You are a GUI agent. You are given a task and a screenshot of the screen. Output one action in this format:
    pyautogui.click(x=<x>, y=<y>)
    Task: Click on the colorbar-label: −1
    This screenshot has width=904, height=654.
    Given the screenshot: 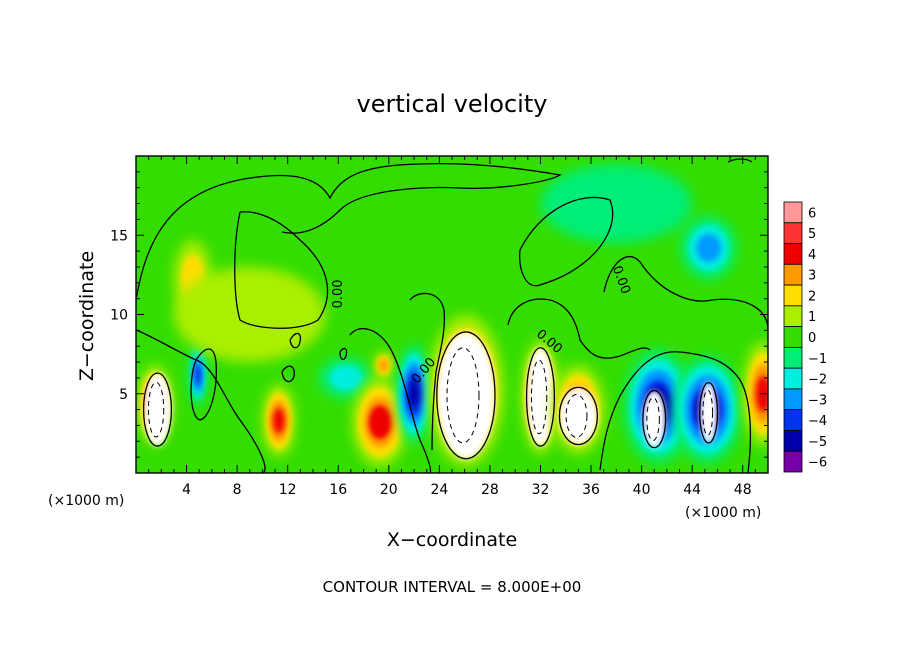 What is the action you would take?
    pyautogui.click(x=817, y=359)
    